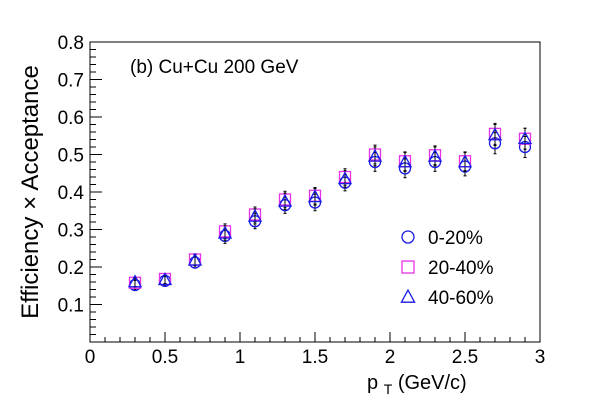 The height and width of the screenshot is (411, 600). What do you see at coordinates (71, 193) in the screenshot?
I see `y-tick-label: 0.4` at bounding box center [71, 193].